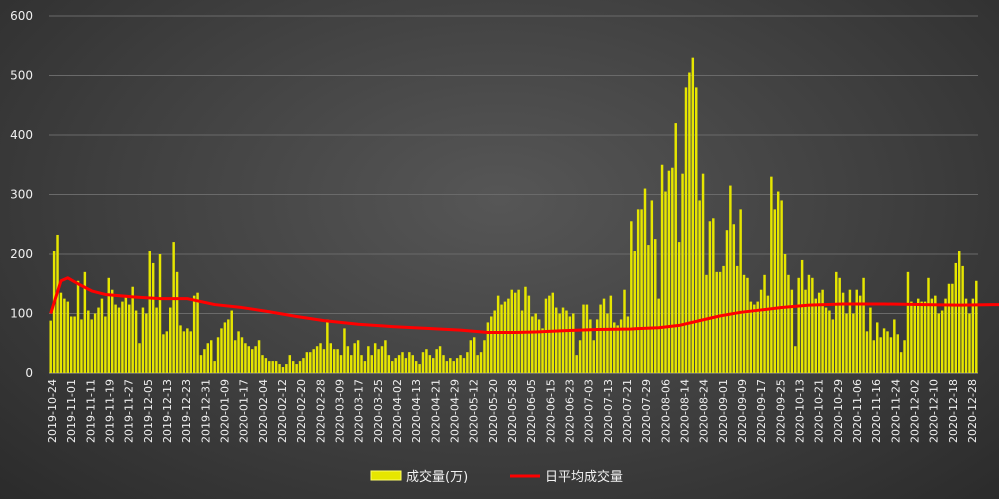  What do you see at coordinates (685, 411) in the screenshot?
I see `x-tick-label: 2020-08-14` at bounding box center [685, 411].